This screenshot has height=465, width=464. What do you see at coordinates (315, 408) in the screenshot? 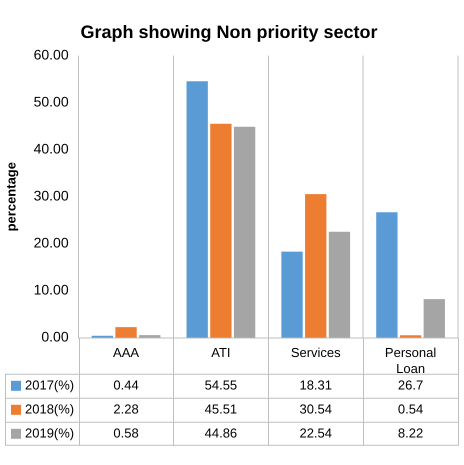
I see `data-label: 30.54` at bounding box center [315, 408].